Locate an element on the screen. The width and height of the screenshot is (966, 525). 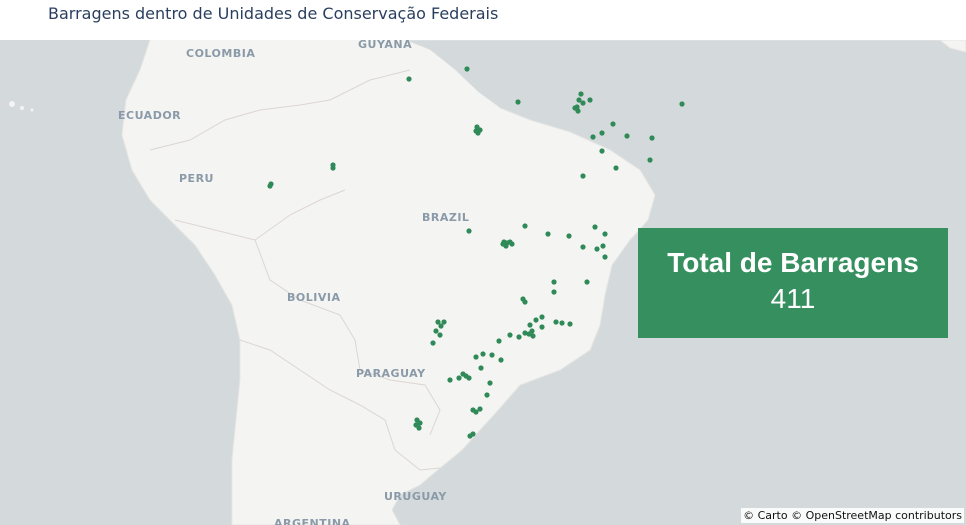
country-label-peru: PERU is located at coordinates (196, 178).